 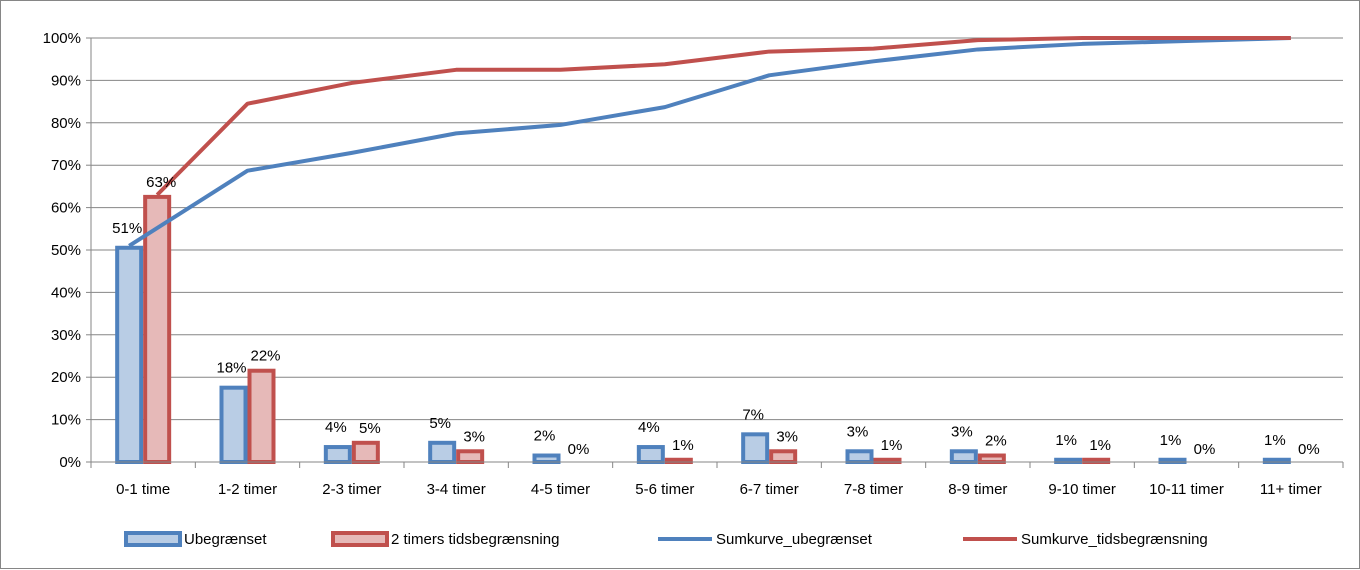 What do you see at coordinates (231, 368) in the screenshot?
I see `data-label: 18%` at bounding box center [231, 368].